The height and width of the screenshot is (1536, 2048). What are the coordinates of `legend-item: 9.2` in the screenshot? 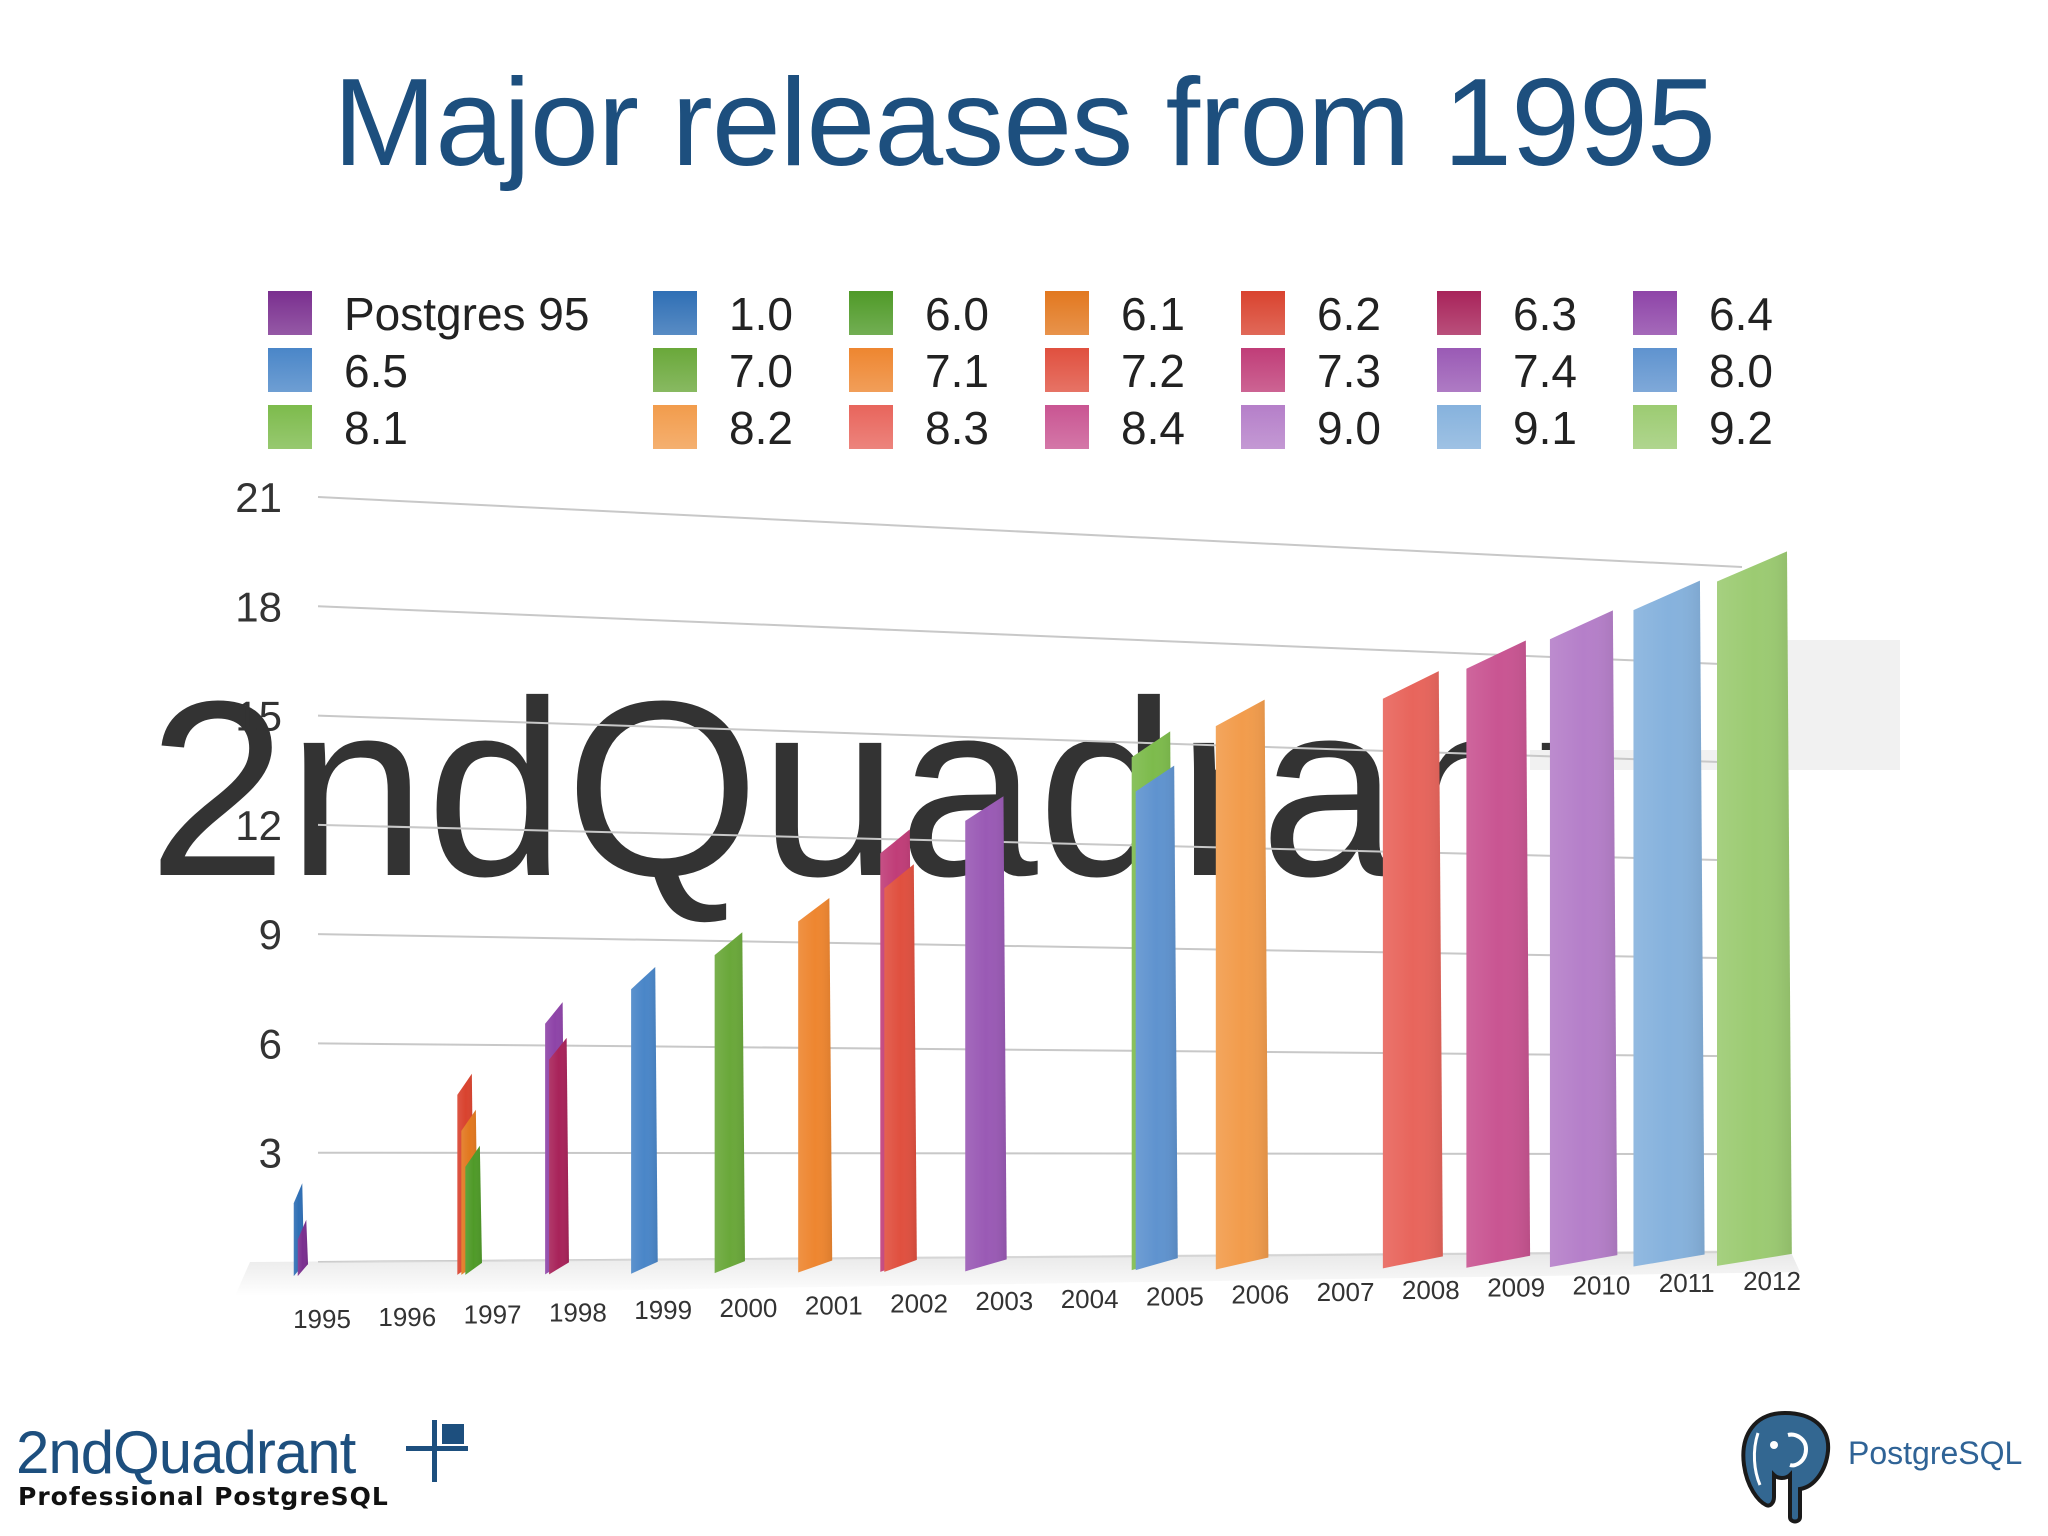 It's located at (1725, 425).